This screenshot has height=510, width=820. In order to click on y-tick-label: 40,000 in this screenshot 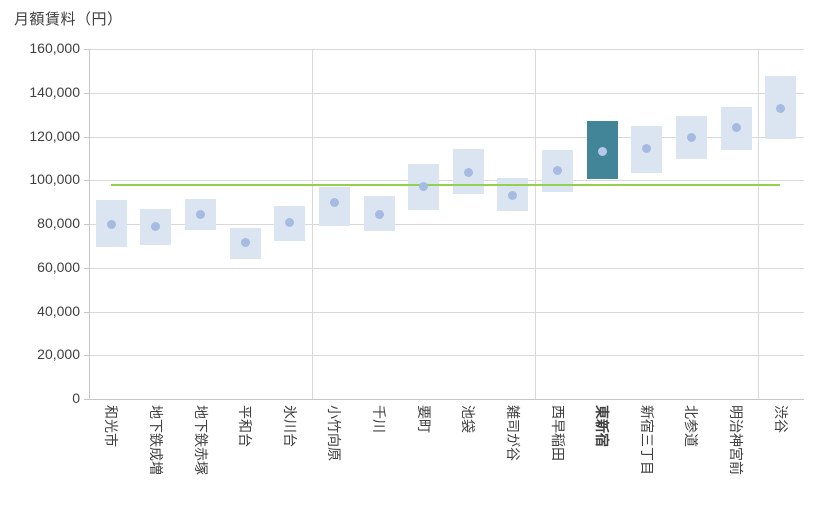, I will do `click(58, 311)`.